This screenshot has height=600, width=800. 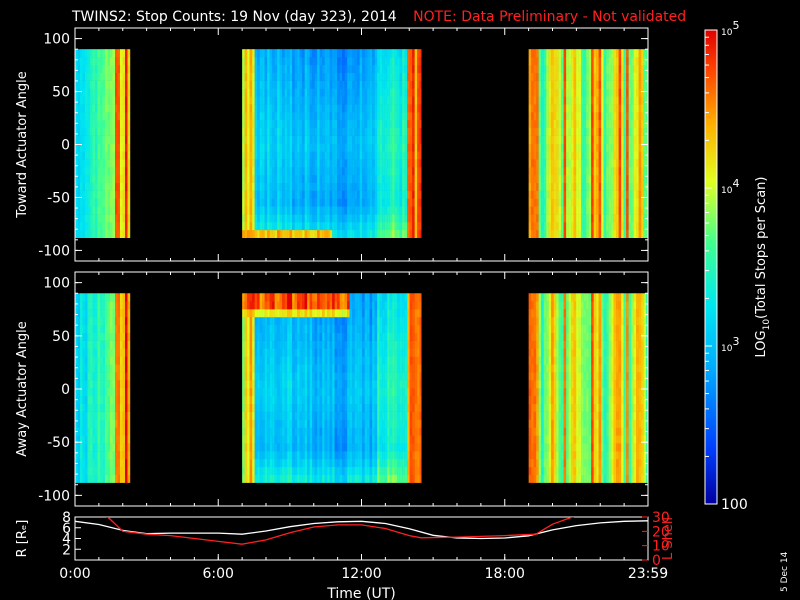 What do you see at coordinates (22, 539) in the screenshot?
I see `r-axis-label: R [Rₑ]` at bounding box center [22, 539].